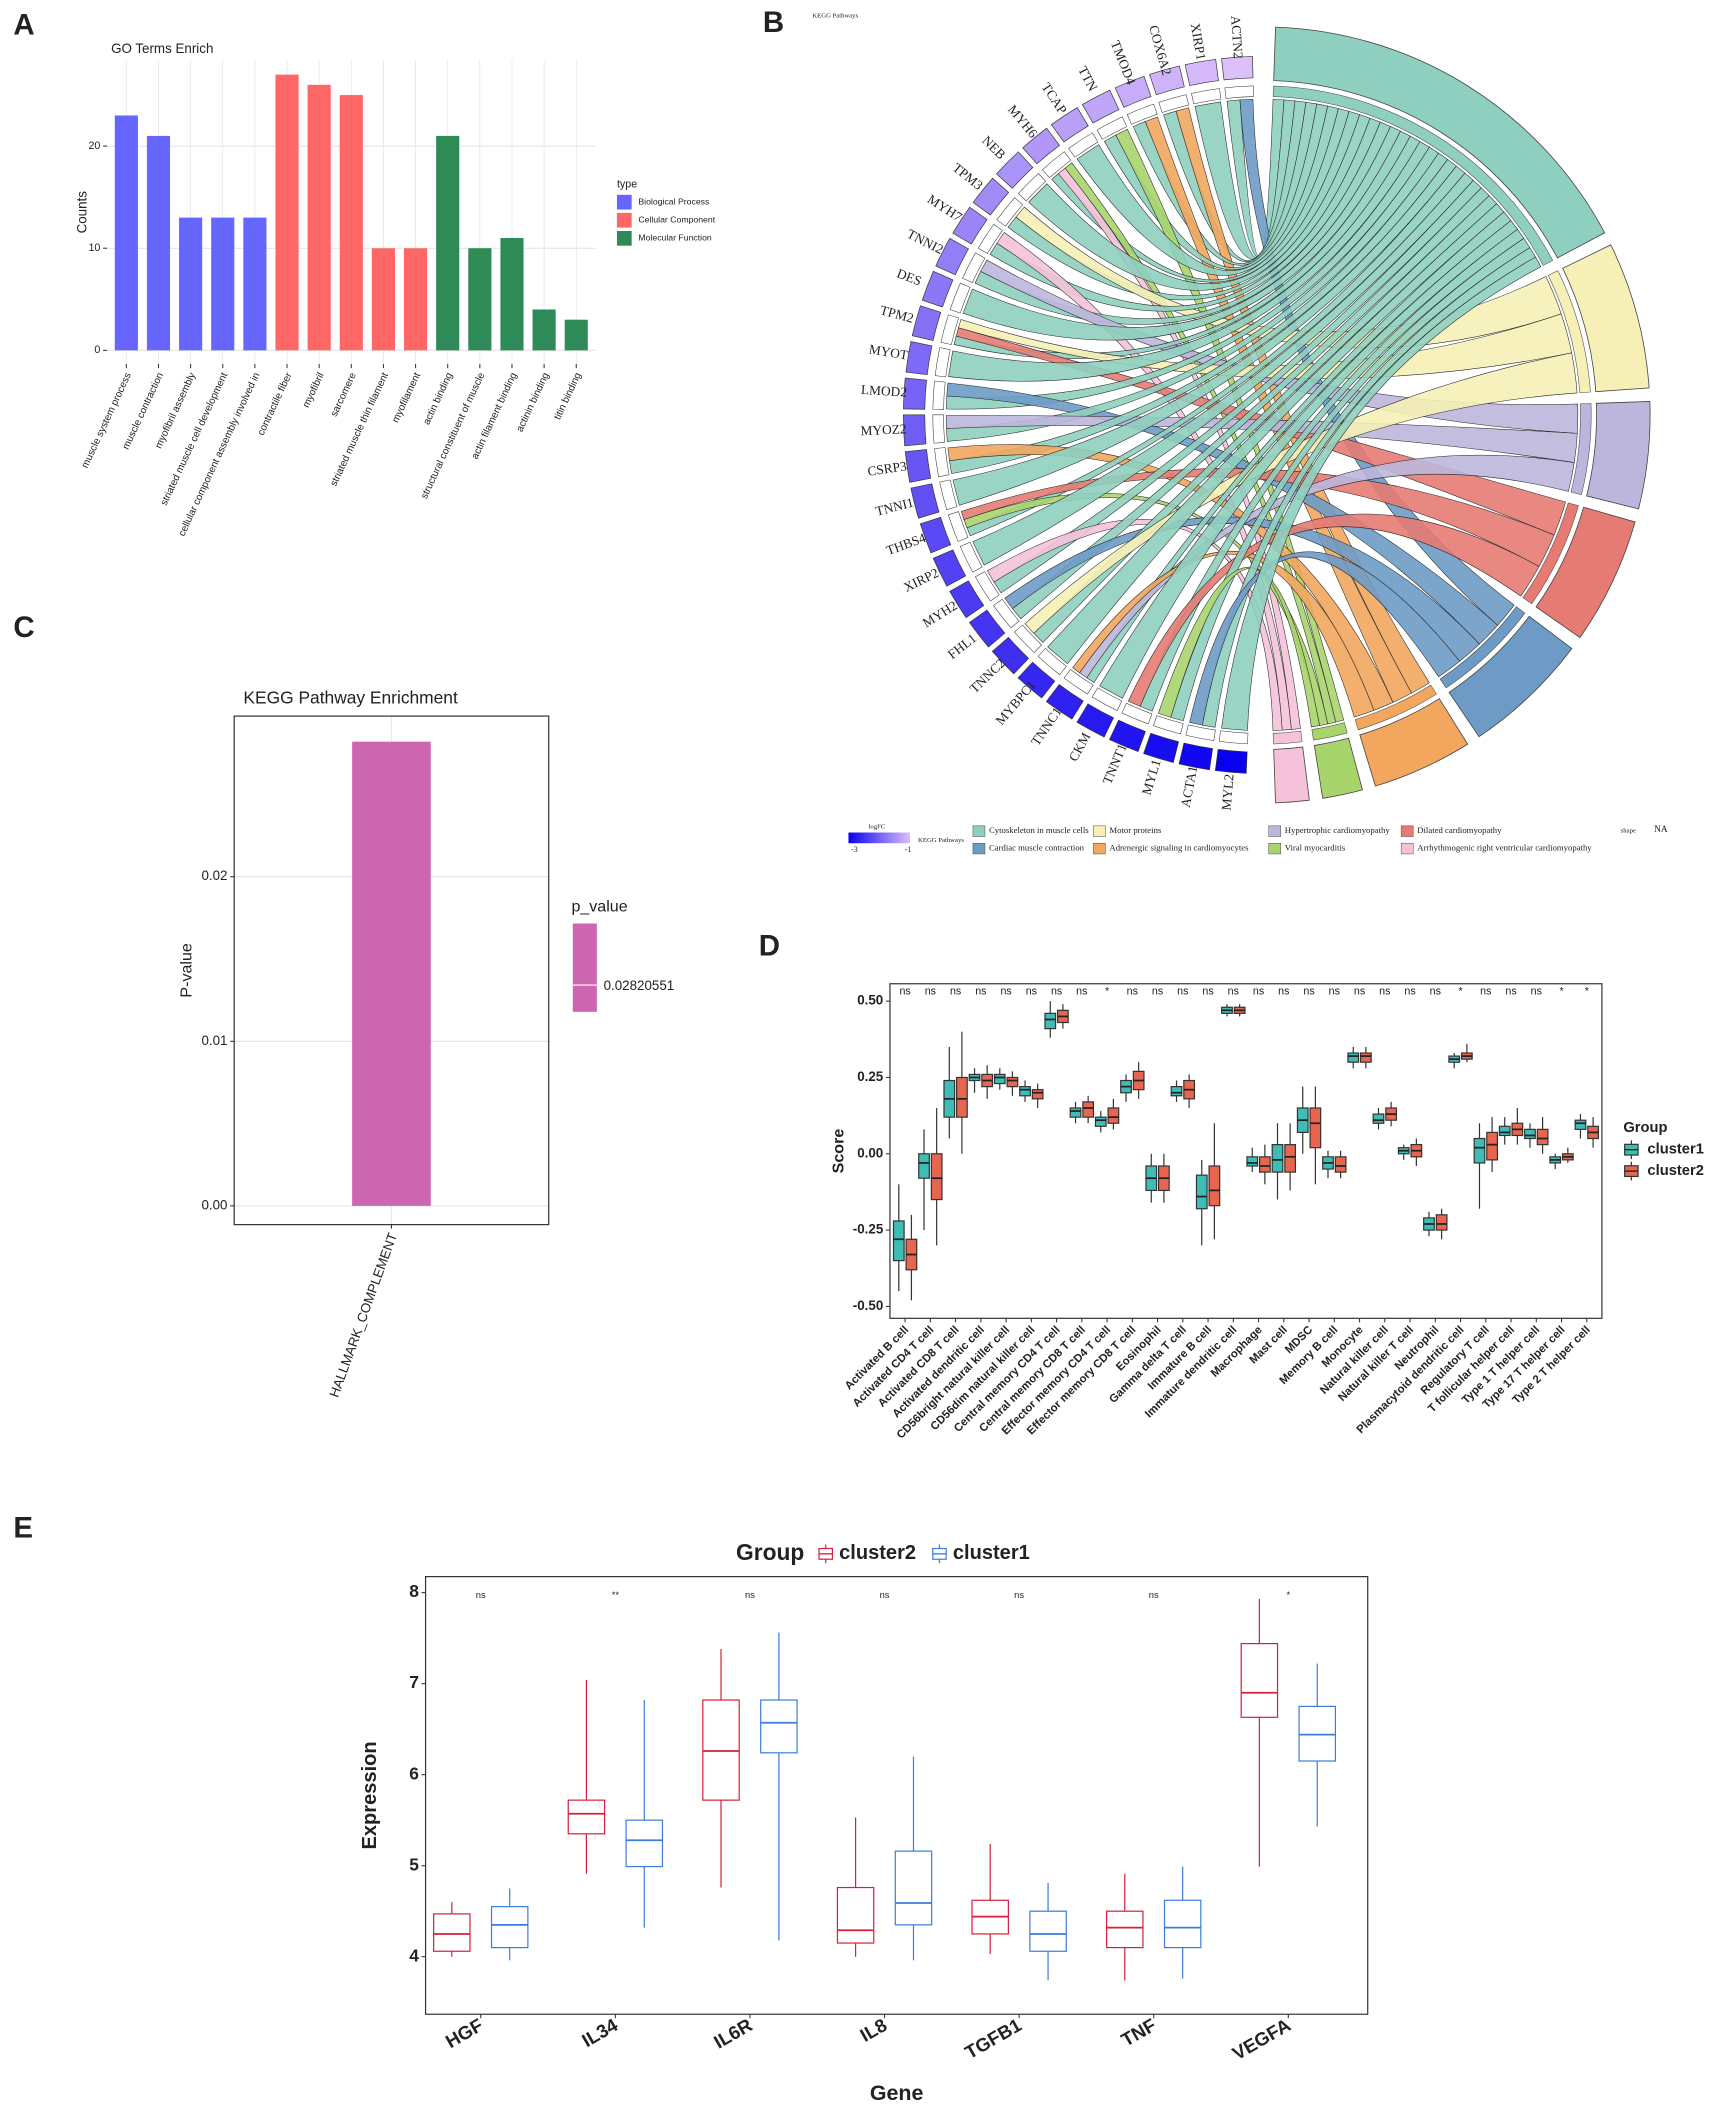  I want to click on chart-title: KEGG Pathway Enrichment, so click(350, 697).